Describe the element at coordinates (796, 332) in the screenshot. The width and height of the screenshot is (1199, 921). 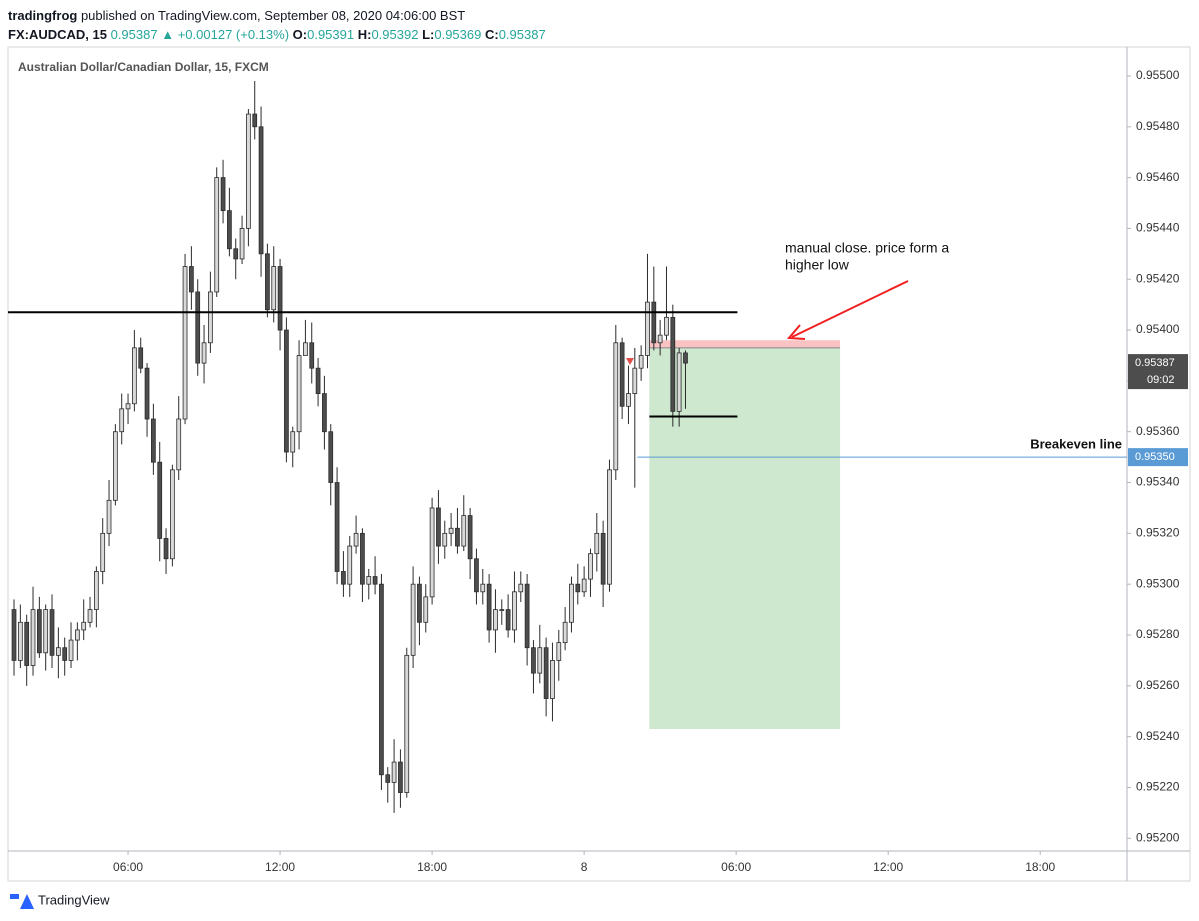
I see `arrow-head` at that location.